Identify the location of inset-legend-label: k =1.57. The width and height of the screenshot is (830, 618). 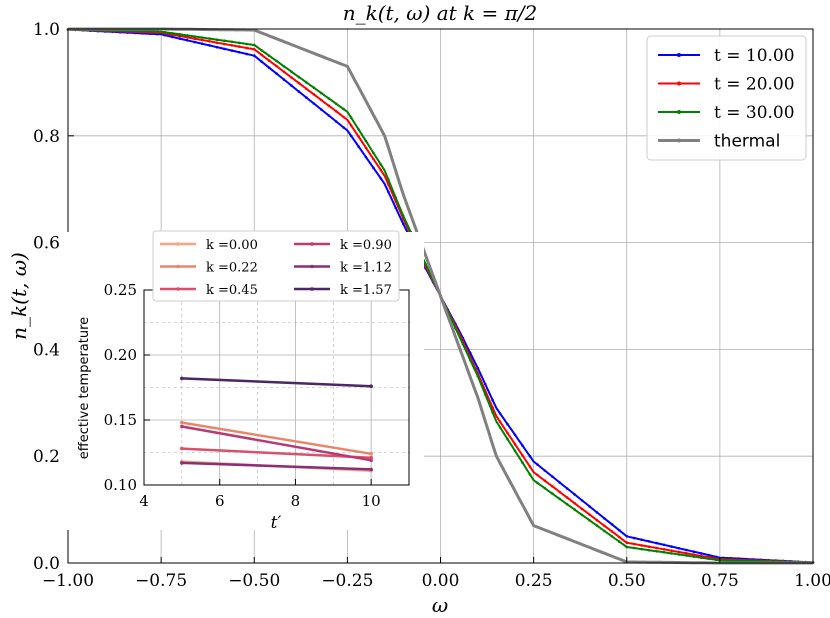
(366, 290).